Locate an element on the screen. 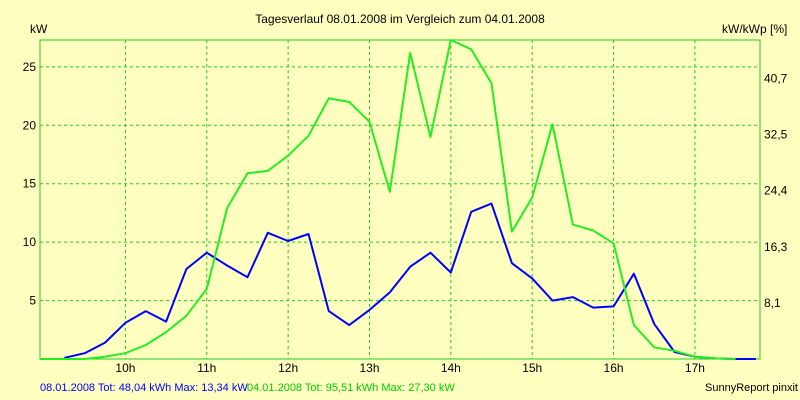 Image resolution: width=800 pixels, height=400 pixels. legend-series-blue-summary: 08.01.2008 Tot: 48,04 kWh Max: 13,34 kW is located at coordinates (144, 388).